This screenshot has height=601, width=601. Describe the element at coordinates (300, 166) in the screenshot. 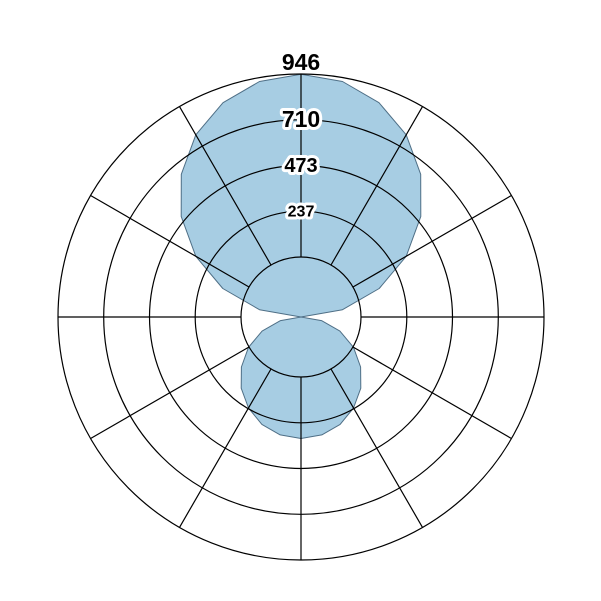

I see `tick-label-1: 473` at that location.